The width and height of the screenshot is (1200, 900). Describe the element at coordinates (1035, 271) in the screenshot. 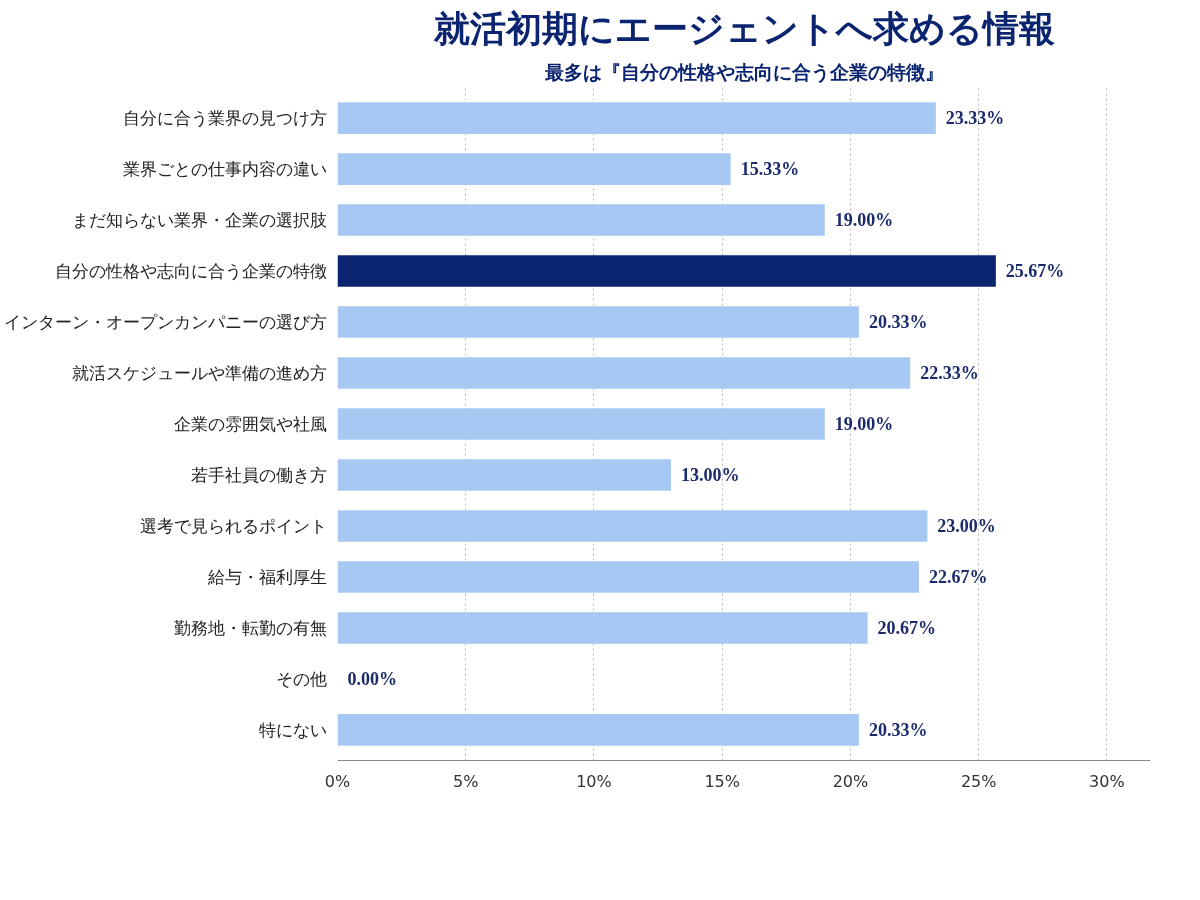

I see `data-label: 25.67%` at that location.